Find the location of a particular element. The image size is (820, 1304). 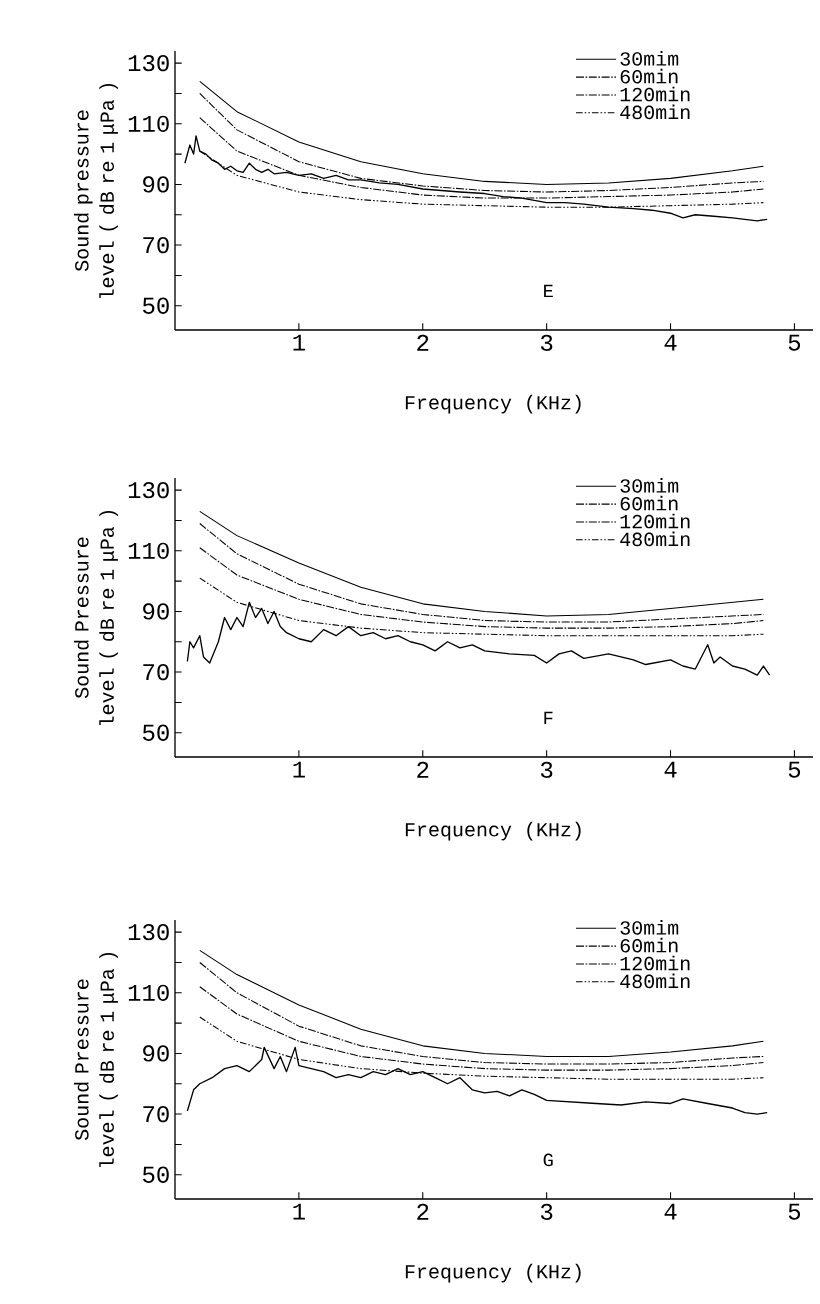

y-axis-title: Sound pressure level ( dB re 1 μPa ) is located at coordinates (95, 190).